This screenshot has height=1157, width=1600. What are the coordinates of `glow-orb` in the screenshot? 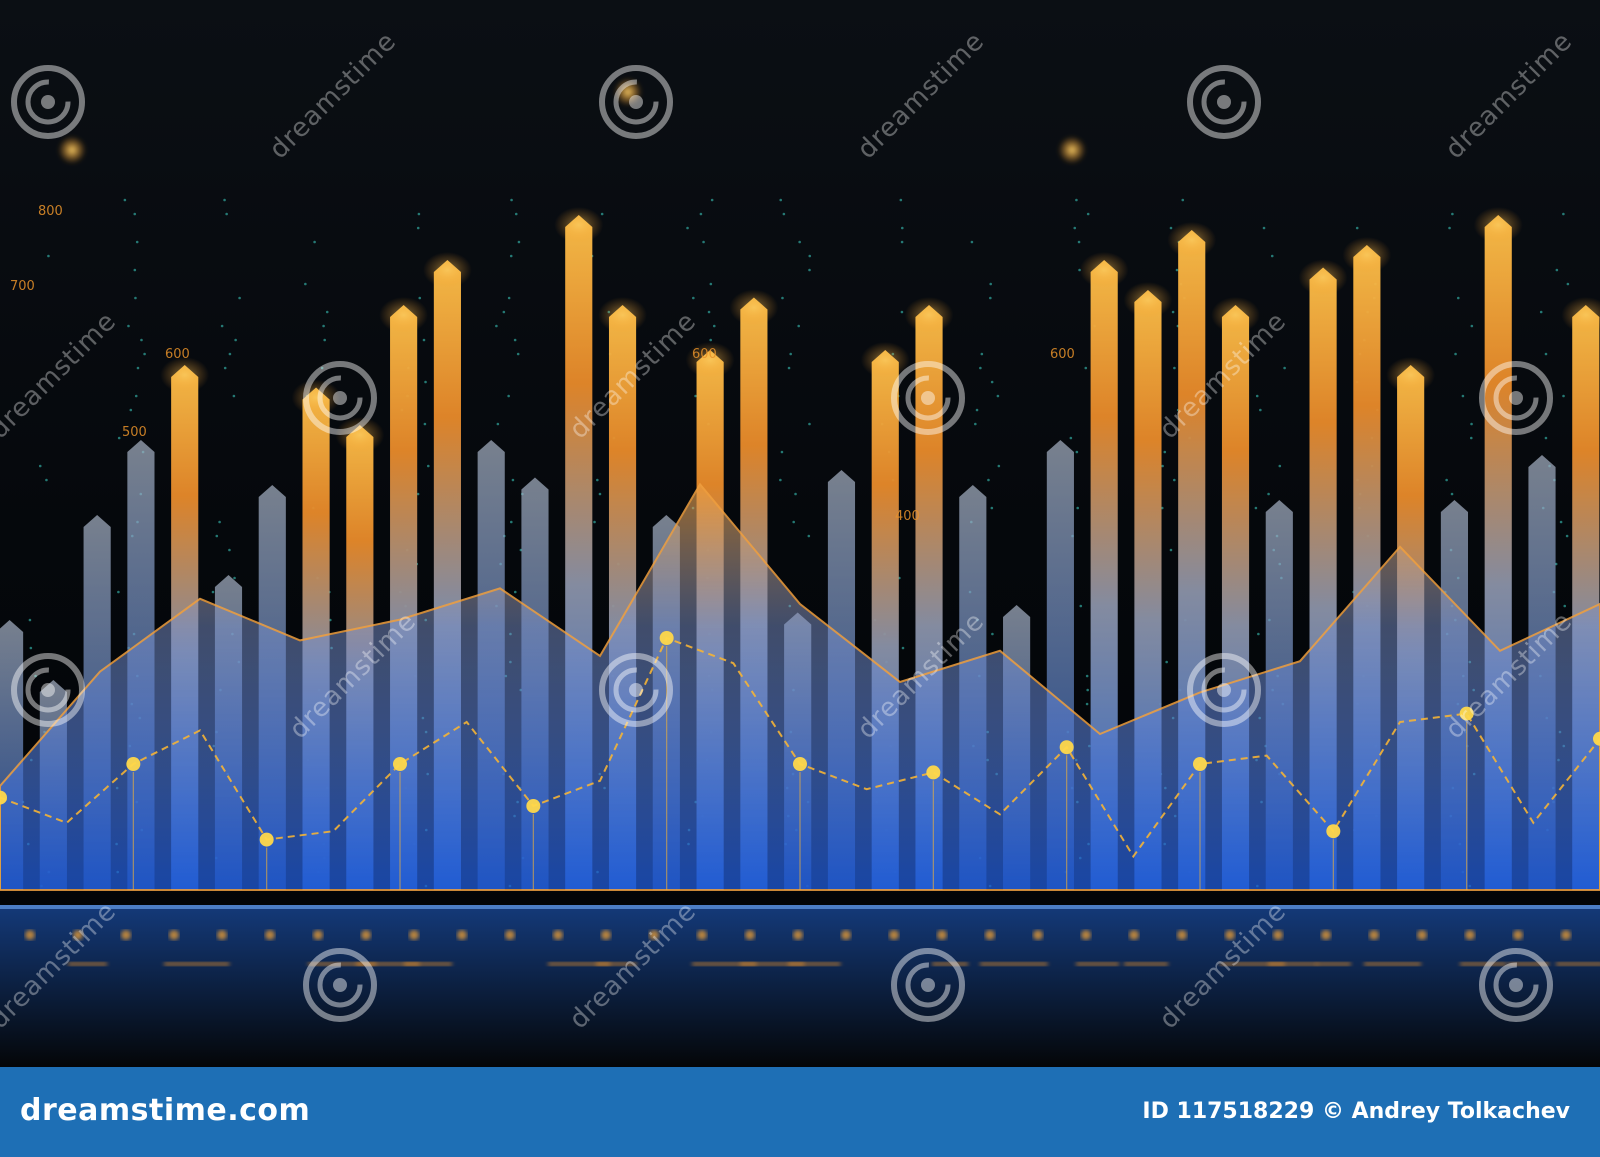 It's located at (72, 150).